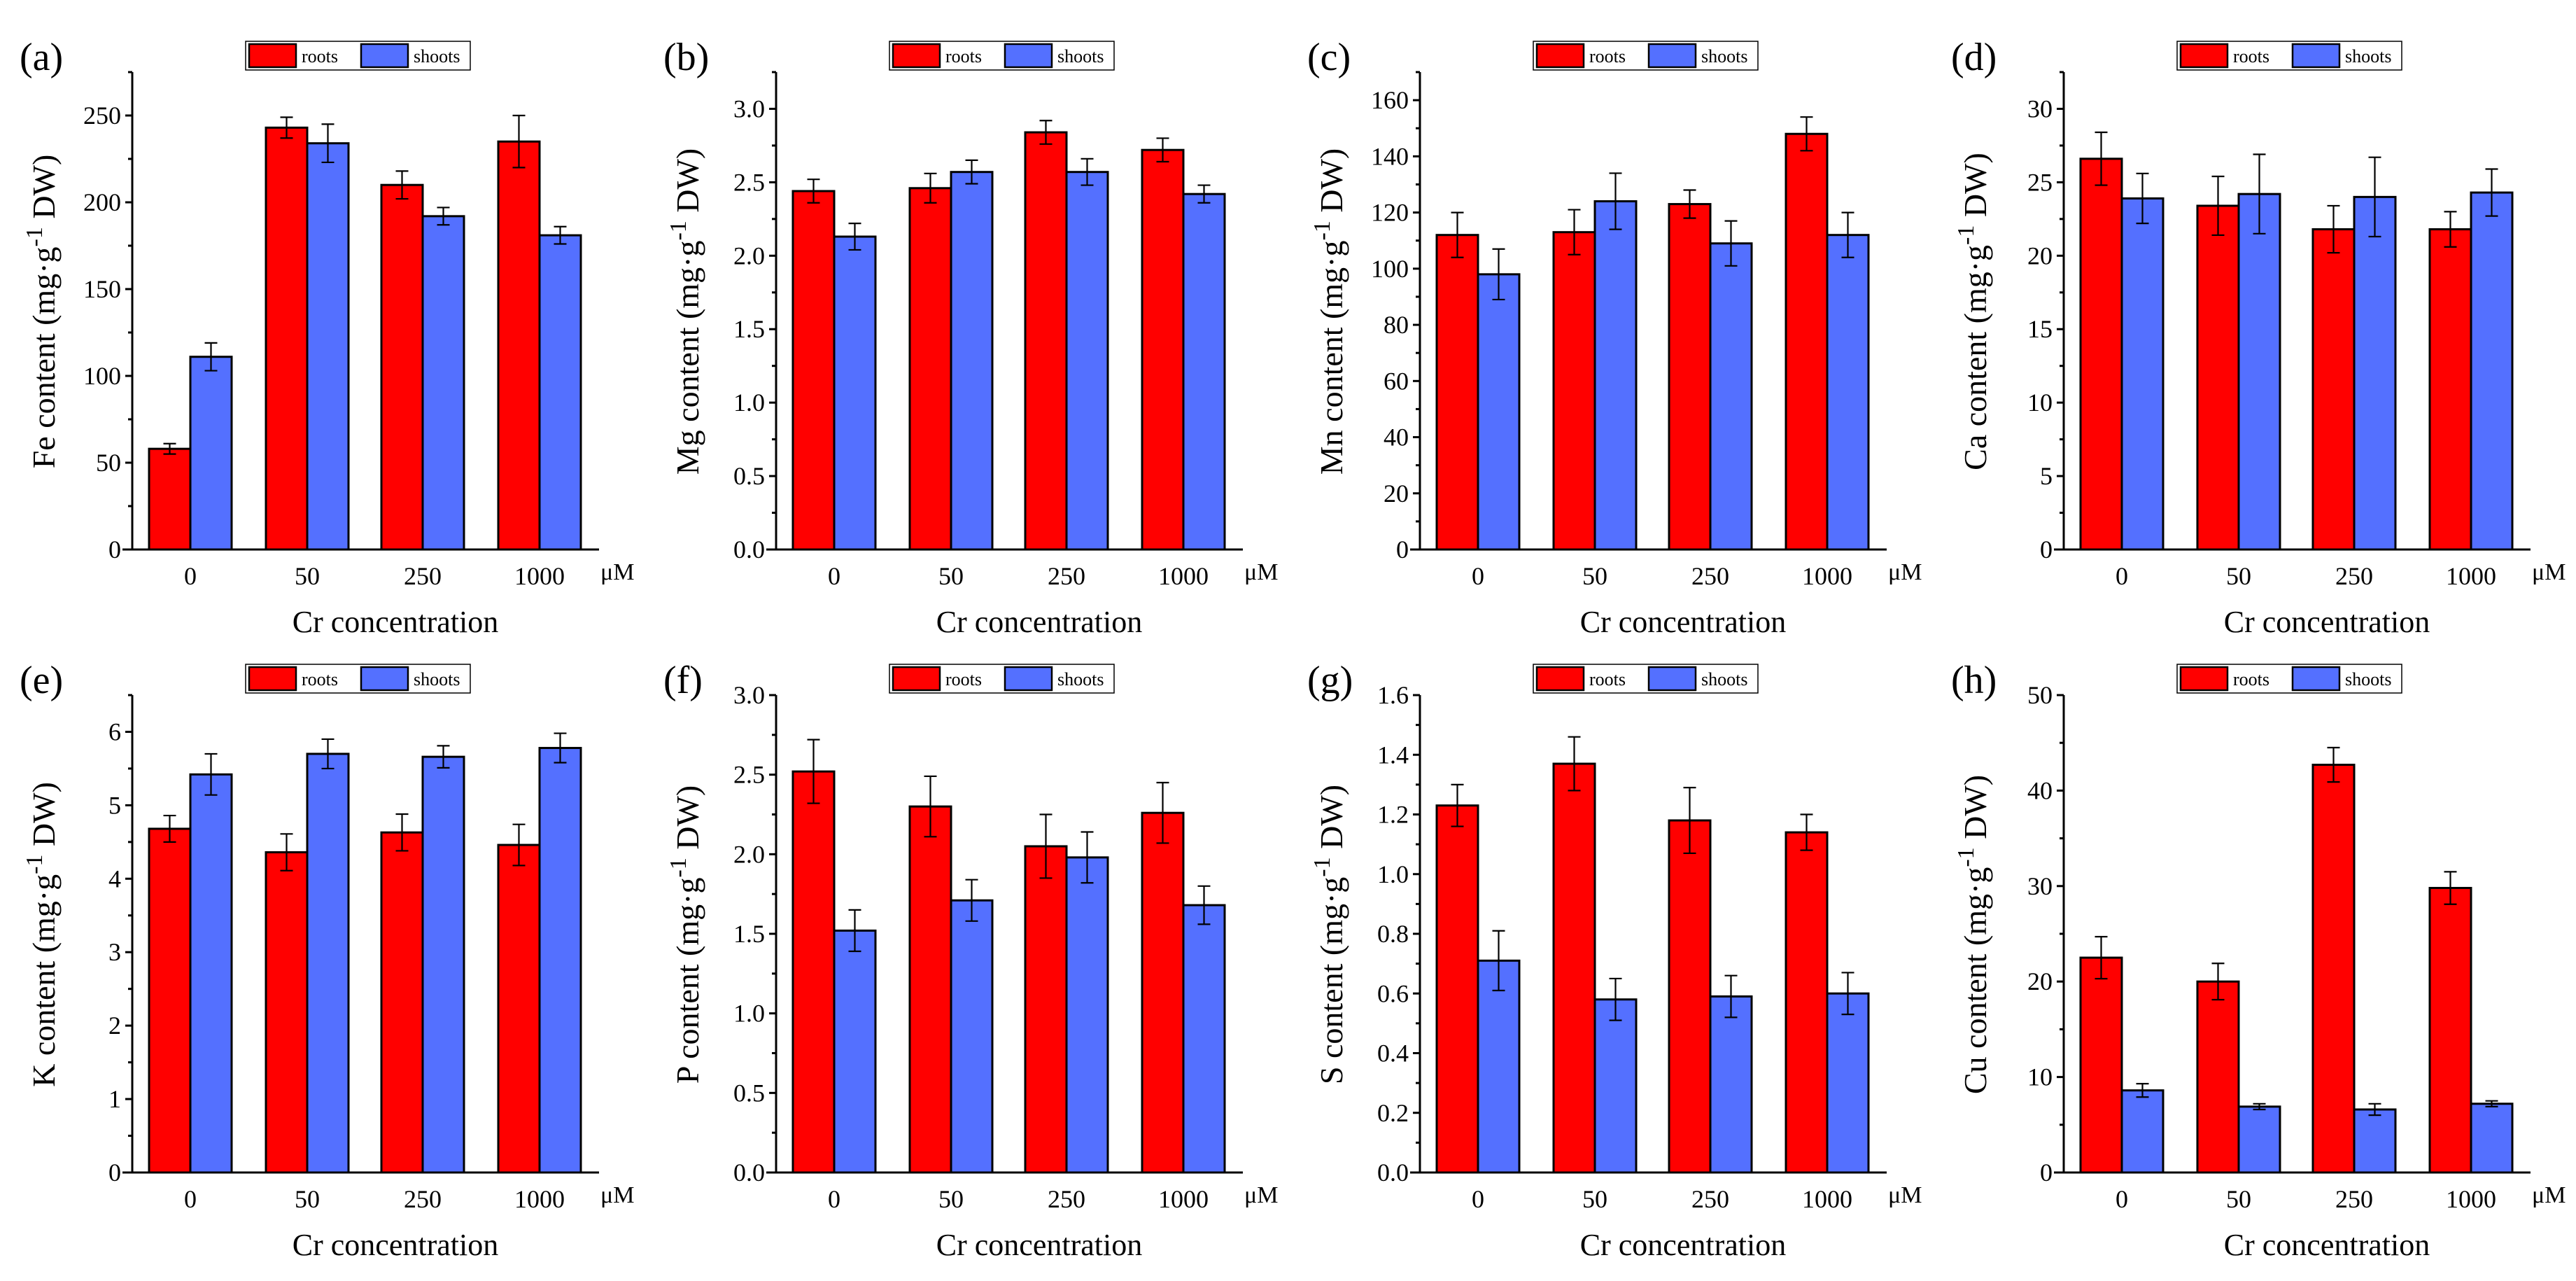 The width and height of the screenshot is (2576, 1281). I want to click on y-tick-label: 6, so click(114, 732).